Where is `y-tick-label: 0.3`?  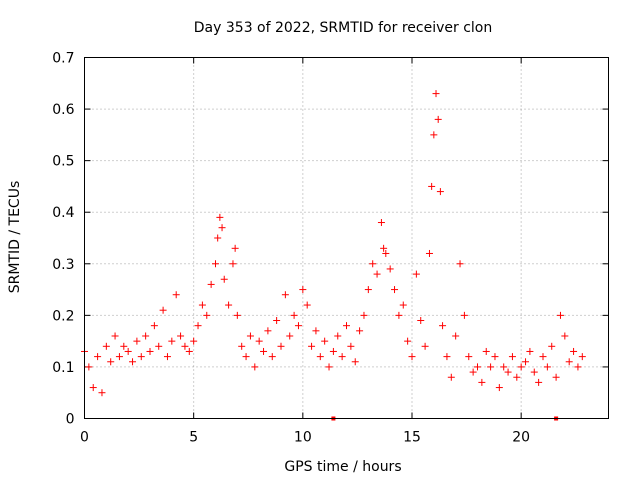 y-tick-label: 0.3 is located at coordinates (63, 265).